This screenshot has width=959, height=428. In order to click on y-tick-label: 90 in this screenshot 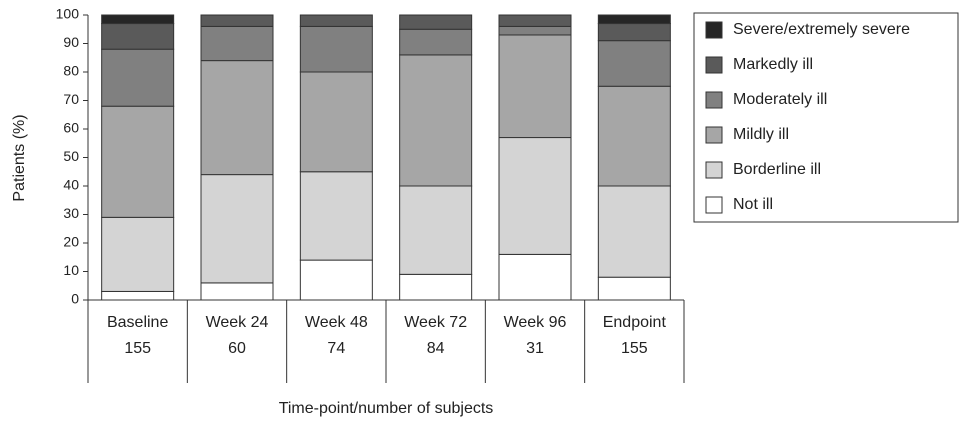, I will do `click(71, 42)`.